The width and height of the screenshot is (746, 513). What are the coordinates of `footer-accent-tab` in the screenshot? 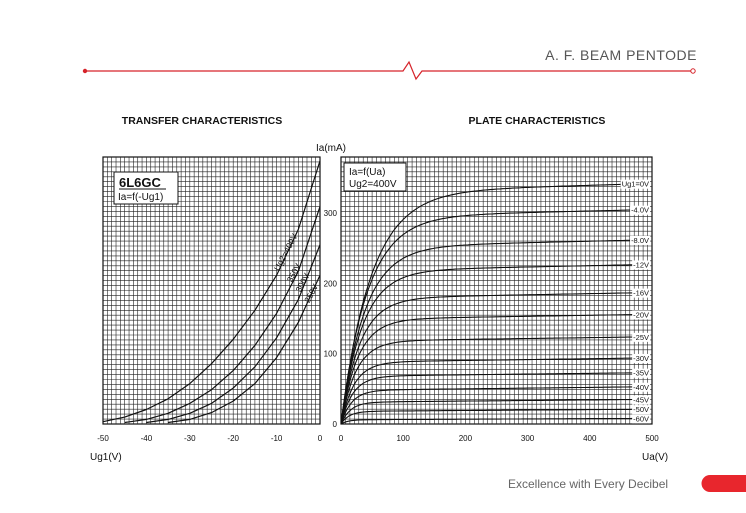 It's located at (723, 483).